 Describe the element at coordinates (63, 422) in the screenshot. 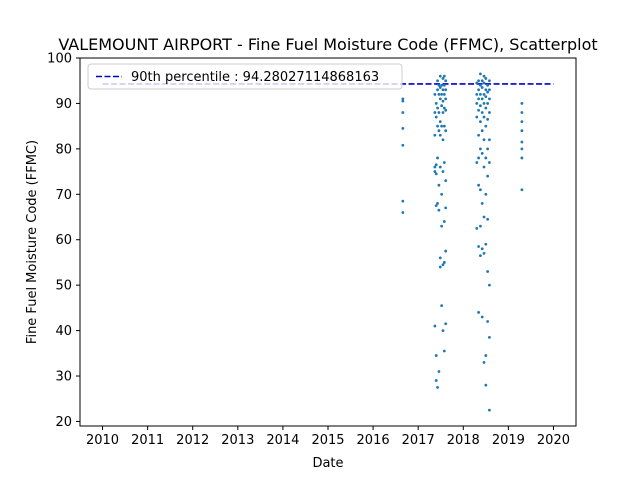

I see `y-tick-label: 20` at that location.